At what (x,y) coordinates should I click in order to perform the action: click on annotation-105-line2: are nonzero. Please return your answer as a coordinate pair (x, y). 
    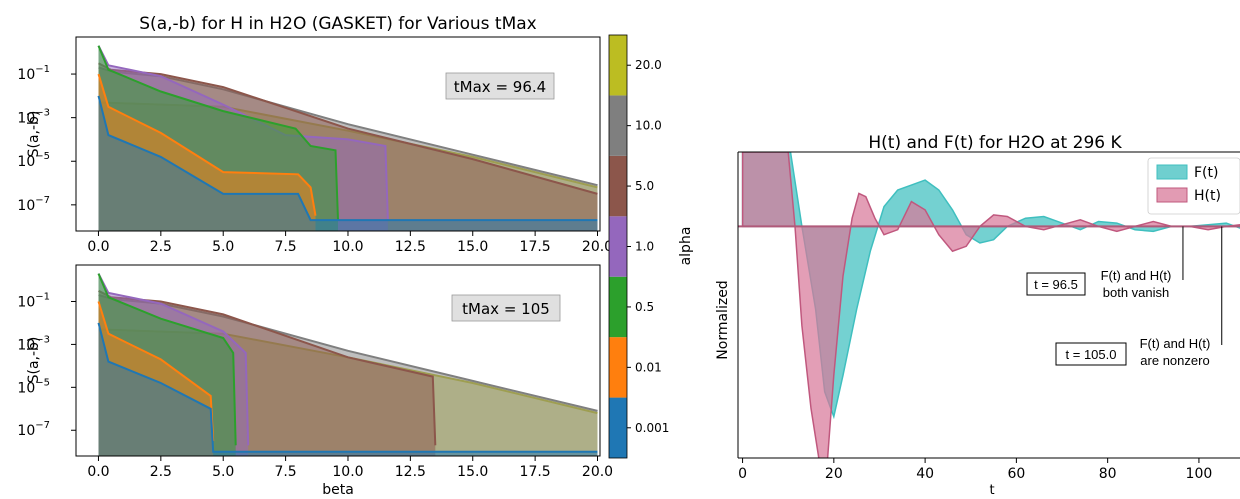
    Looking at the image, I should click on (1174, 360).